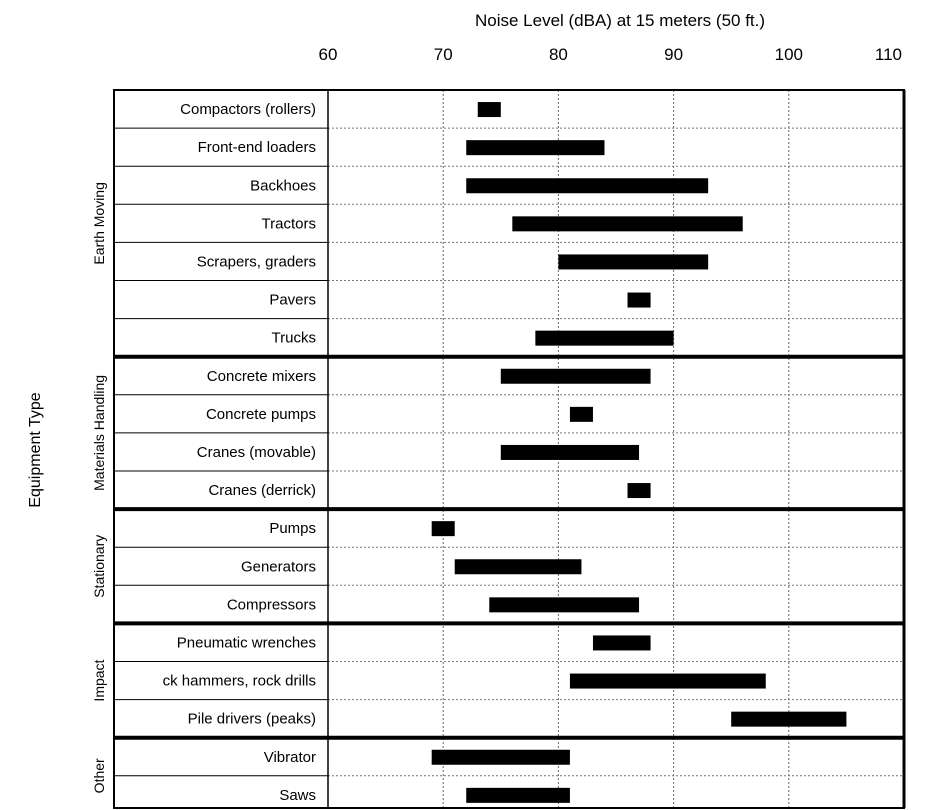  What do you see at coordinates (246, 642) in the screenshot?
I see `category-label: Pneumatic wrenches` at bounding box center [246, 642].